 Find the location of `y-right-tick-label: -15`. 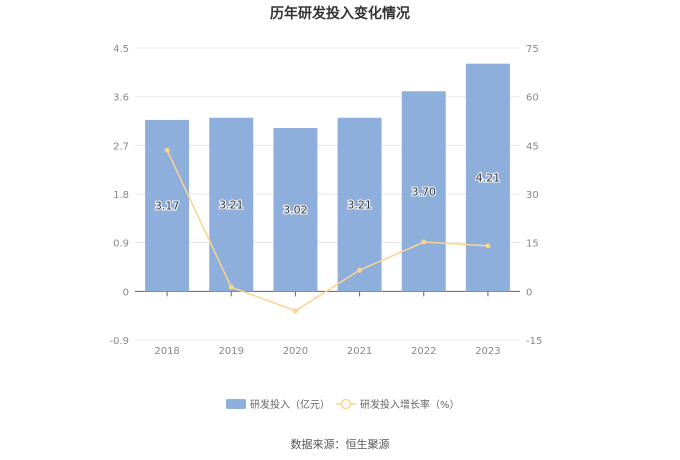

y-right-tick-label: -15 is located at coordinates (534, 341).